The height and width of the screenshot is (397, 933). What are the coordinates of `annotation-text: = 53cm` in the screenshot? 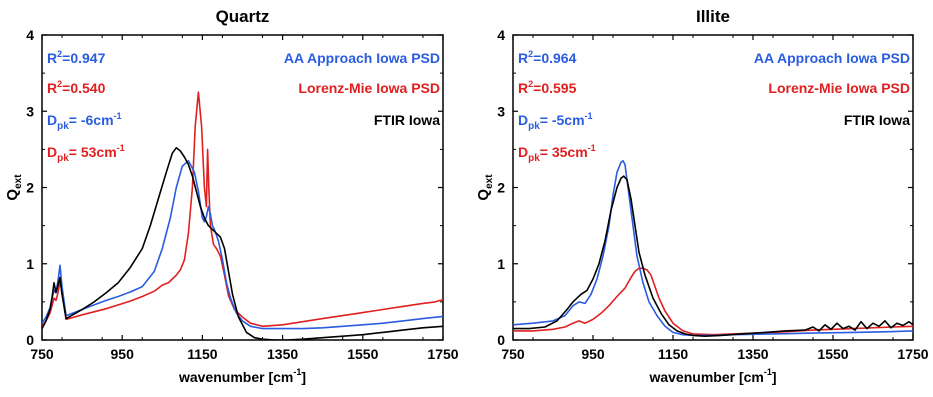 It's located at (93, 152).